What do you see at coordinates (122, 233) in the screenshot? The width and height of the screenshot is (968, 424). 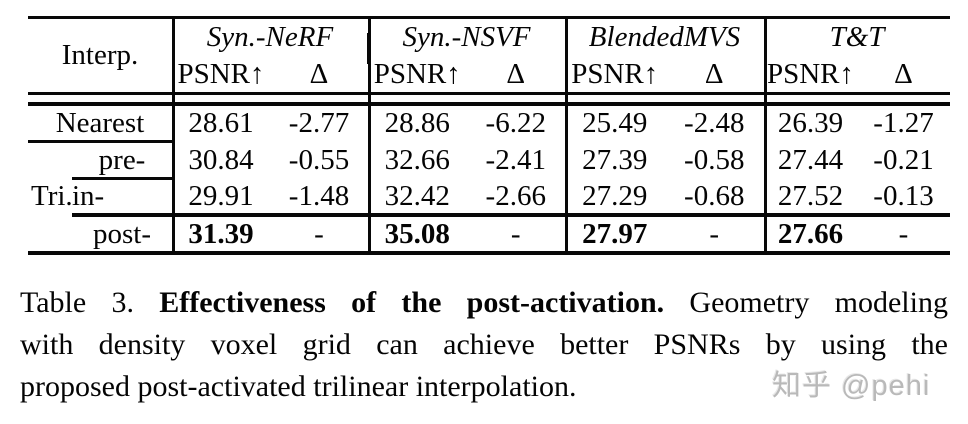 I see `row-label-post: post-` at bounding box center [122, 233].